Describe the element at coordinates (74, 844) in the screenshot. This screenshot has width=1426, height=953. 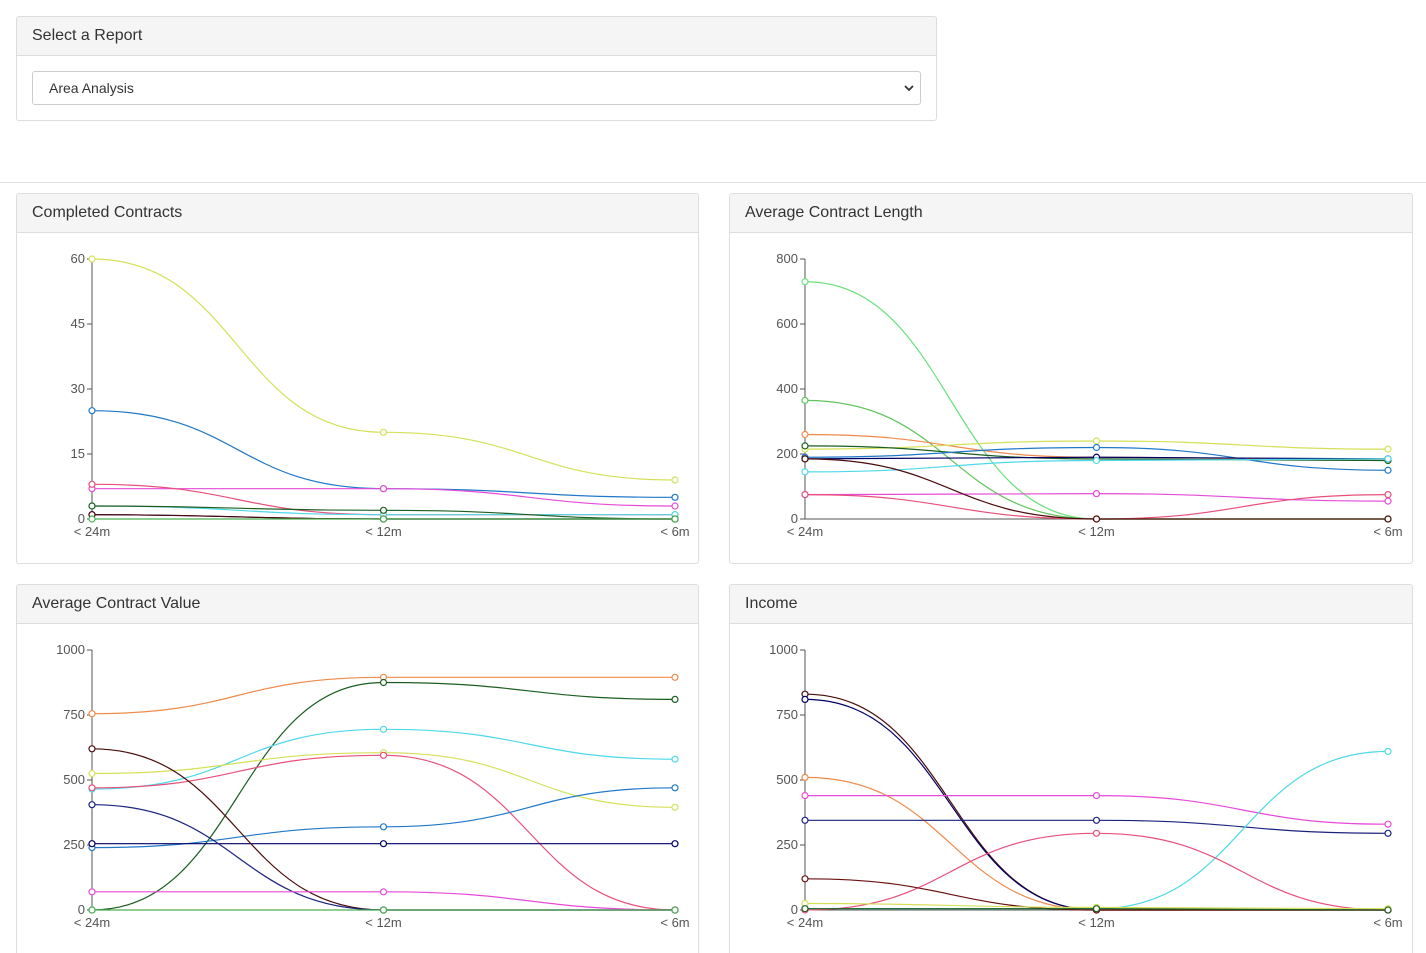
I see `y-tick-label: 250` at that location.